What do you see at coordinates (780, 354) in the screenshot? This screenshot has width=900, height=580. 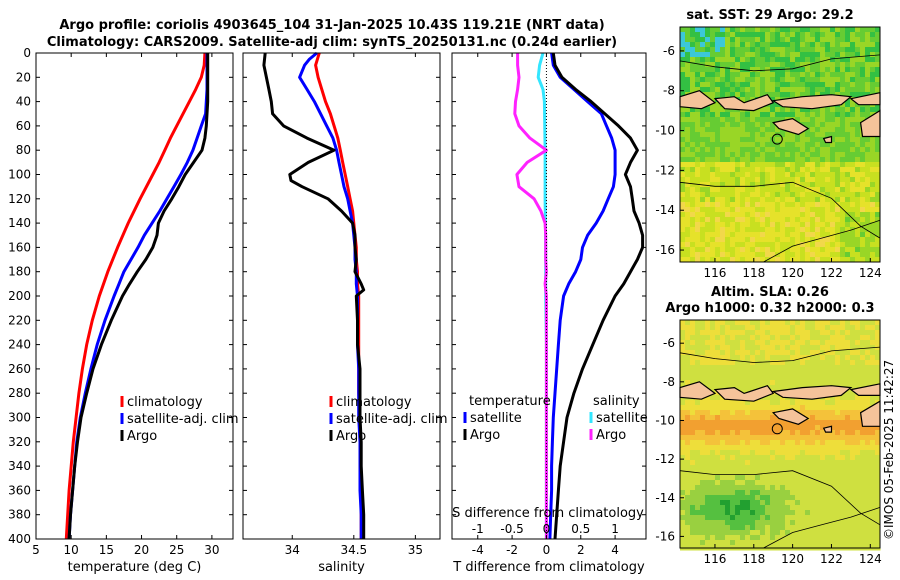 I see `contour-line` at bounding box center [780, 354].